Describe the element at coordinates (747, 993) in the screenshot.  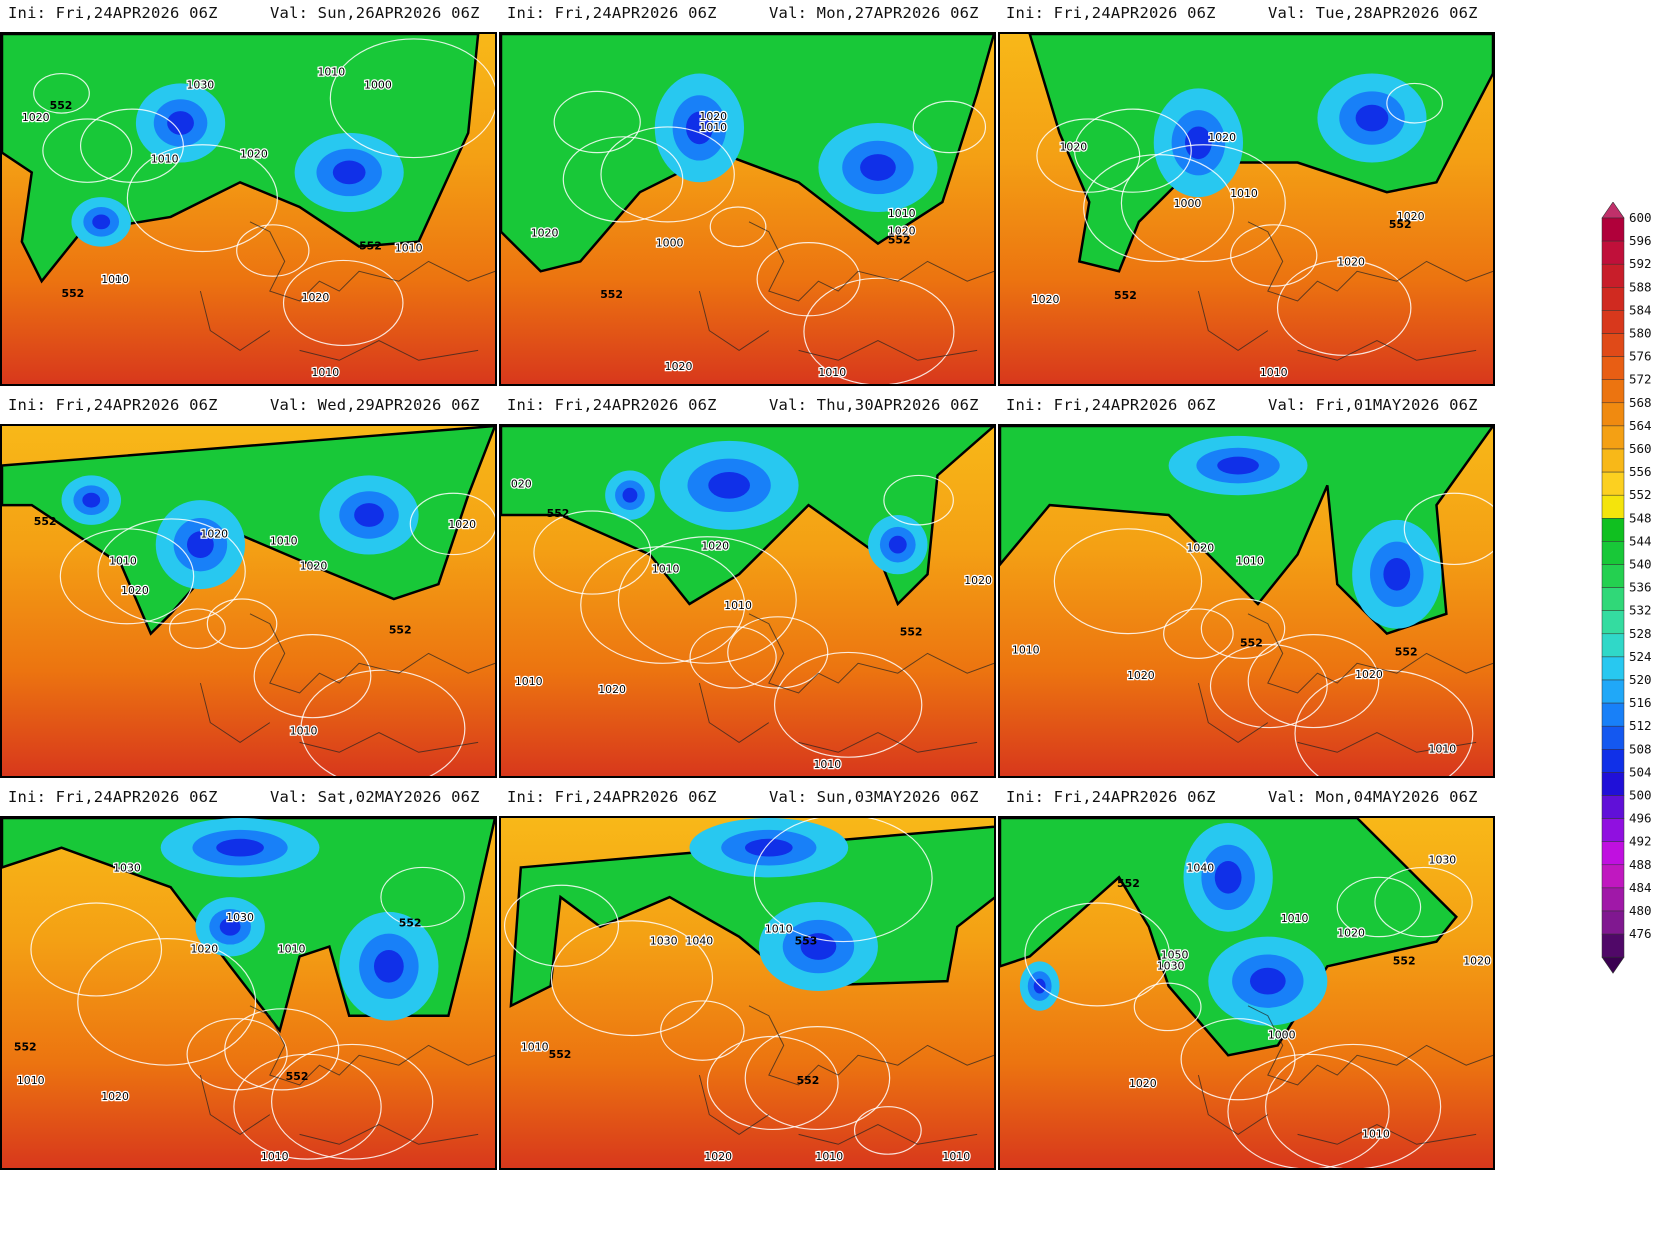
I see `geopotential-map: 1030 1040 1010 553 552 1010 552 1020 1010 1010` at that location.